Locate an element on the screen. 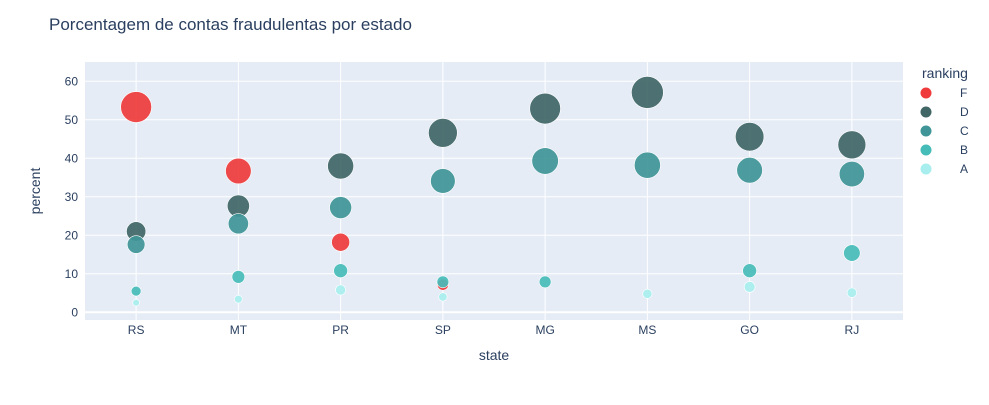 The width and height of the screenshot is (989, 405). point-C-RJ is located at coordinates (851, 174).